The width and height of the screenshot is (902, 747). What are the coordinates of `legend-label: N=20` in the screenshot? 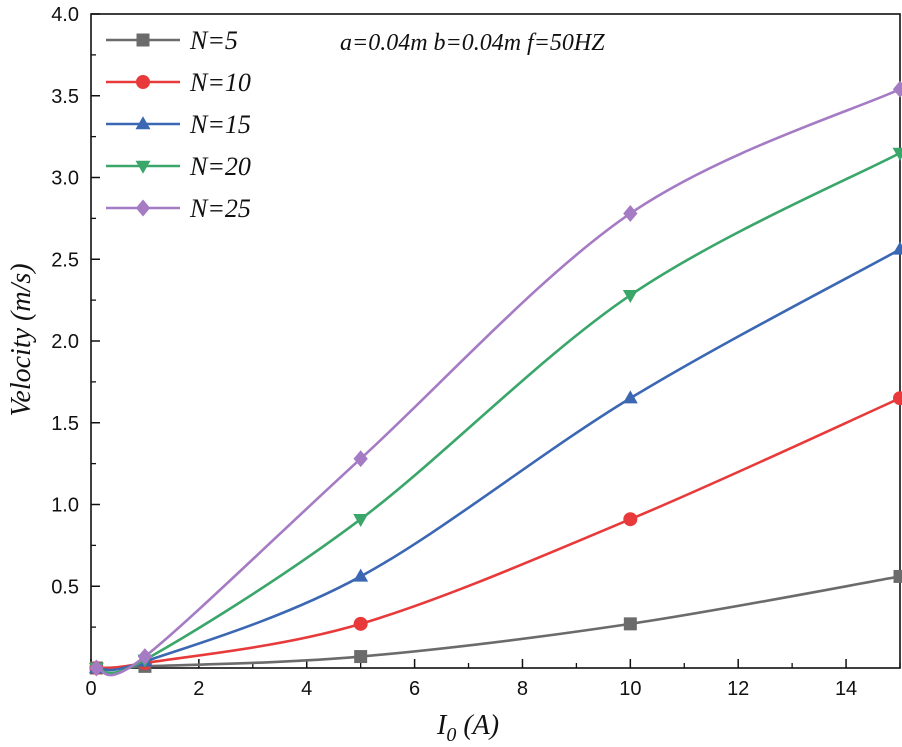 It's located at (220, 166).